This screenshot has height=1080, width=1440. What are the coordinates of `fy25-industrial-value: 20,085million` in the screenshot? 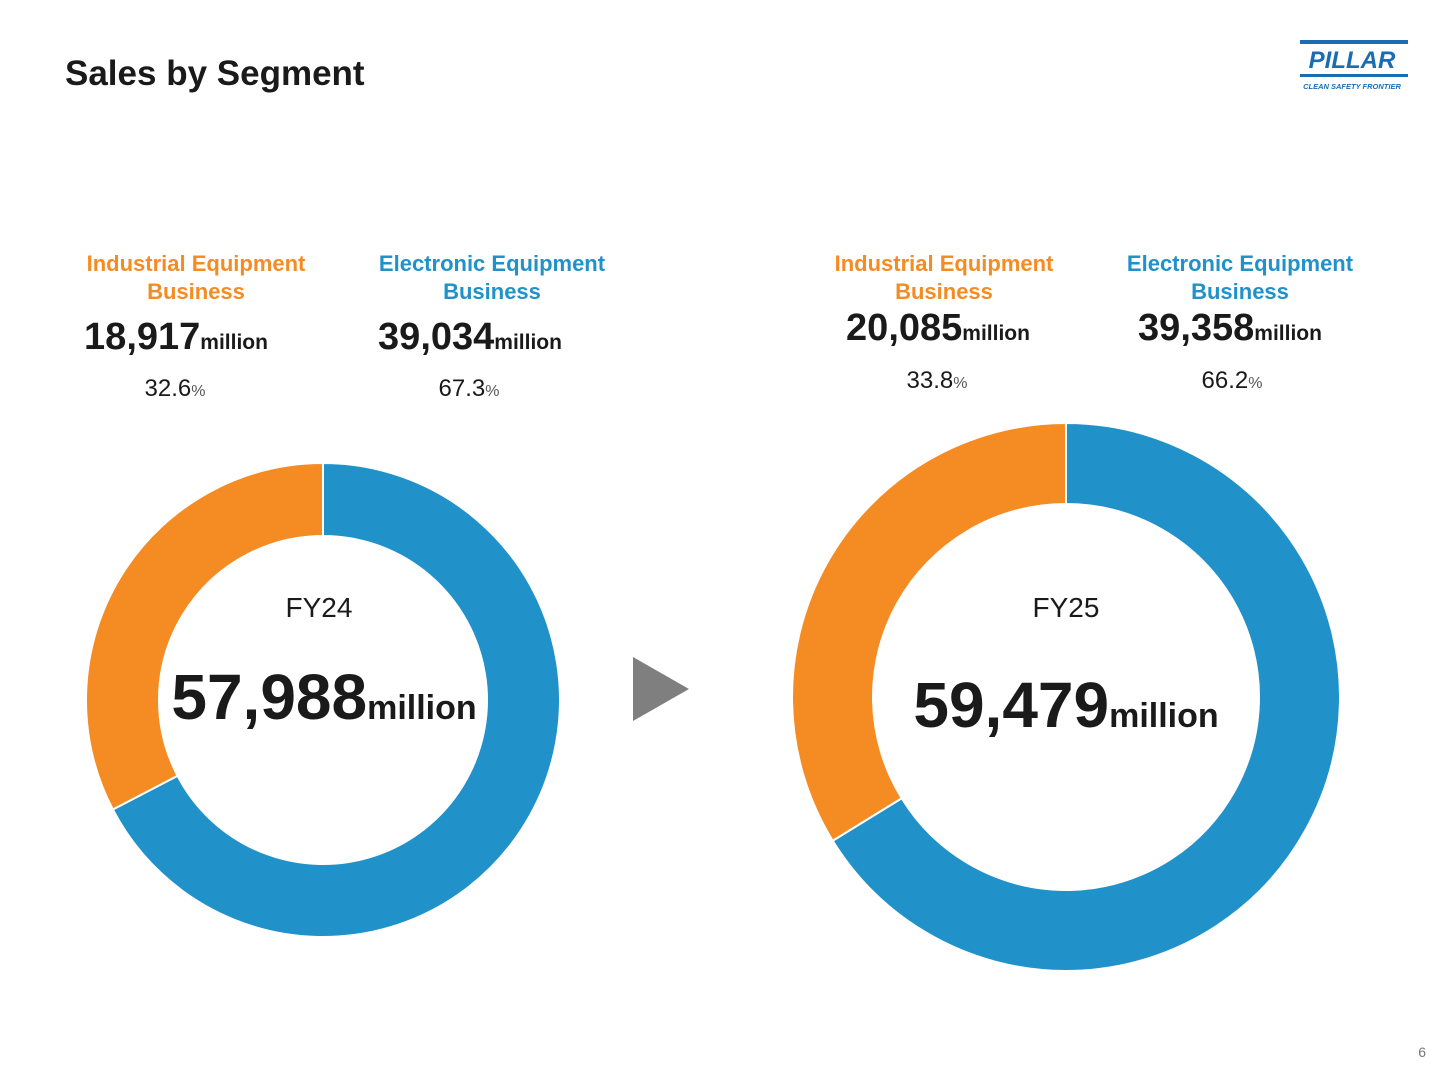 It's located at (938, 328).